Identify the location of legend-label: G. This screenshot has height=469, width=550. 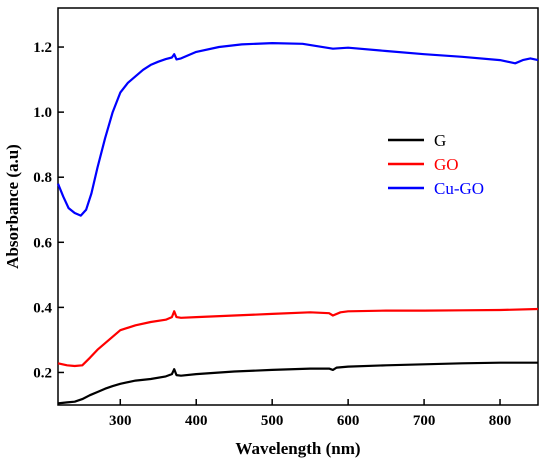
(440, 140).